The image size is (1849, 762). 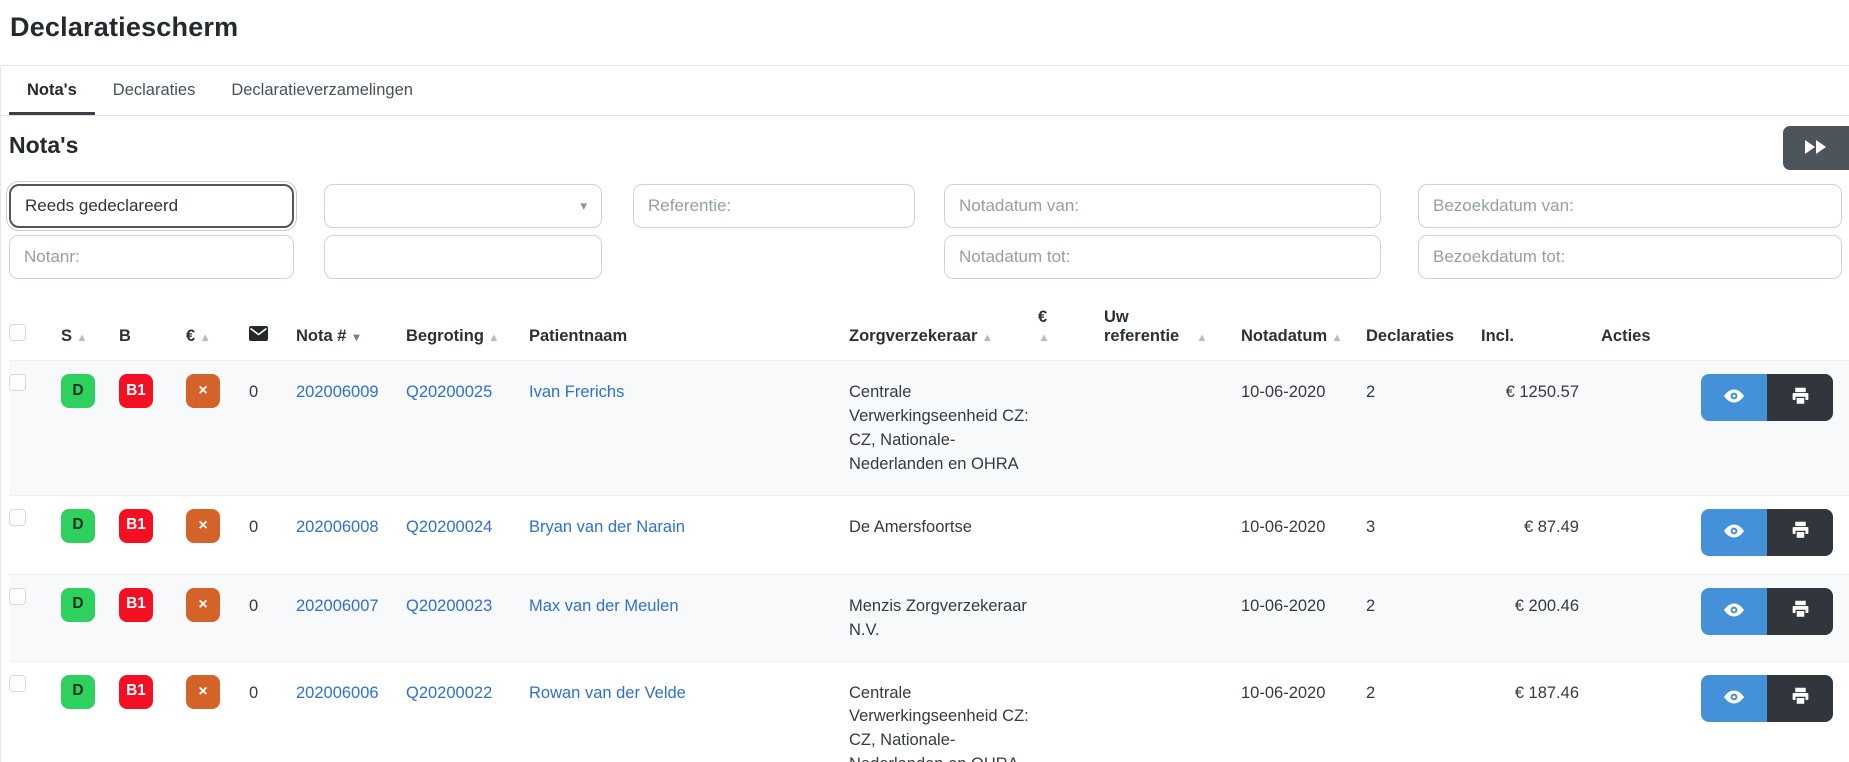 What do you see at coordinates (451, 336) in the screenshot?
I see `col-header-begroting: Begroting ▴` at bounding box center [451, 336].